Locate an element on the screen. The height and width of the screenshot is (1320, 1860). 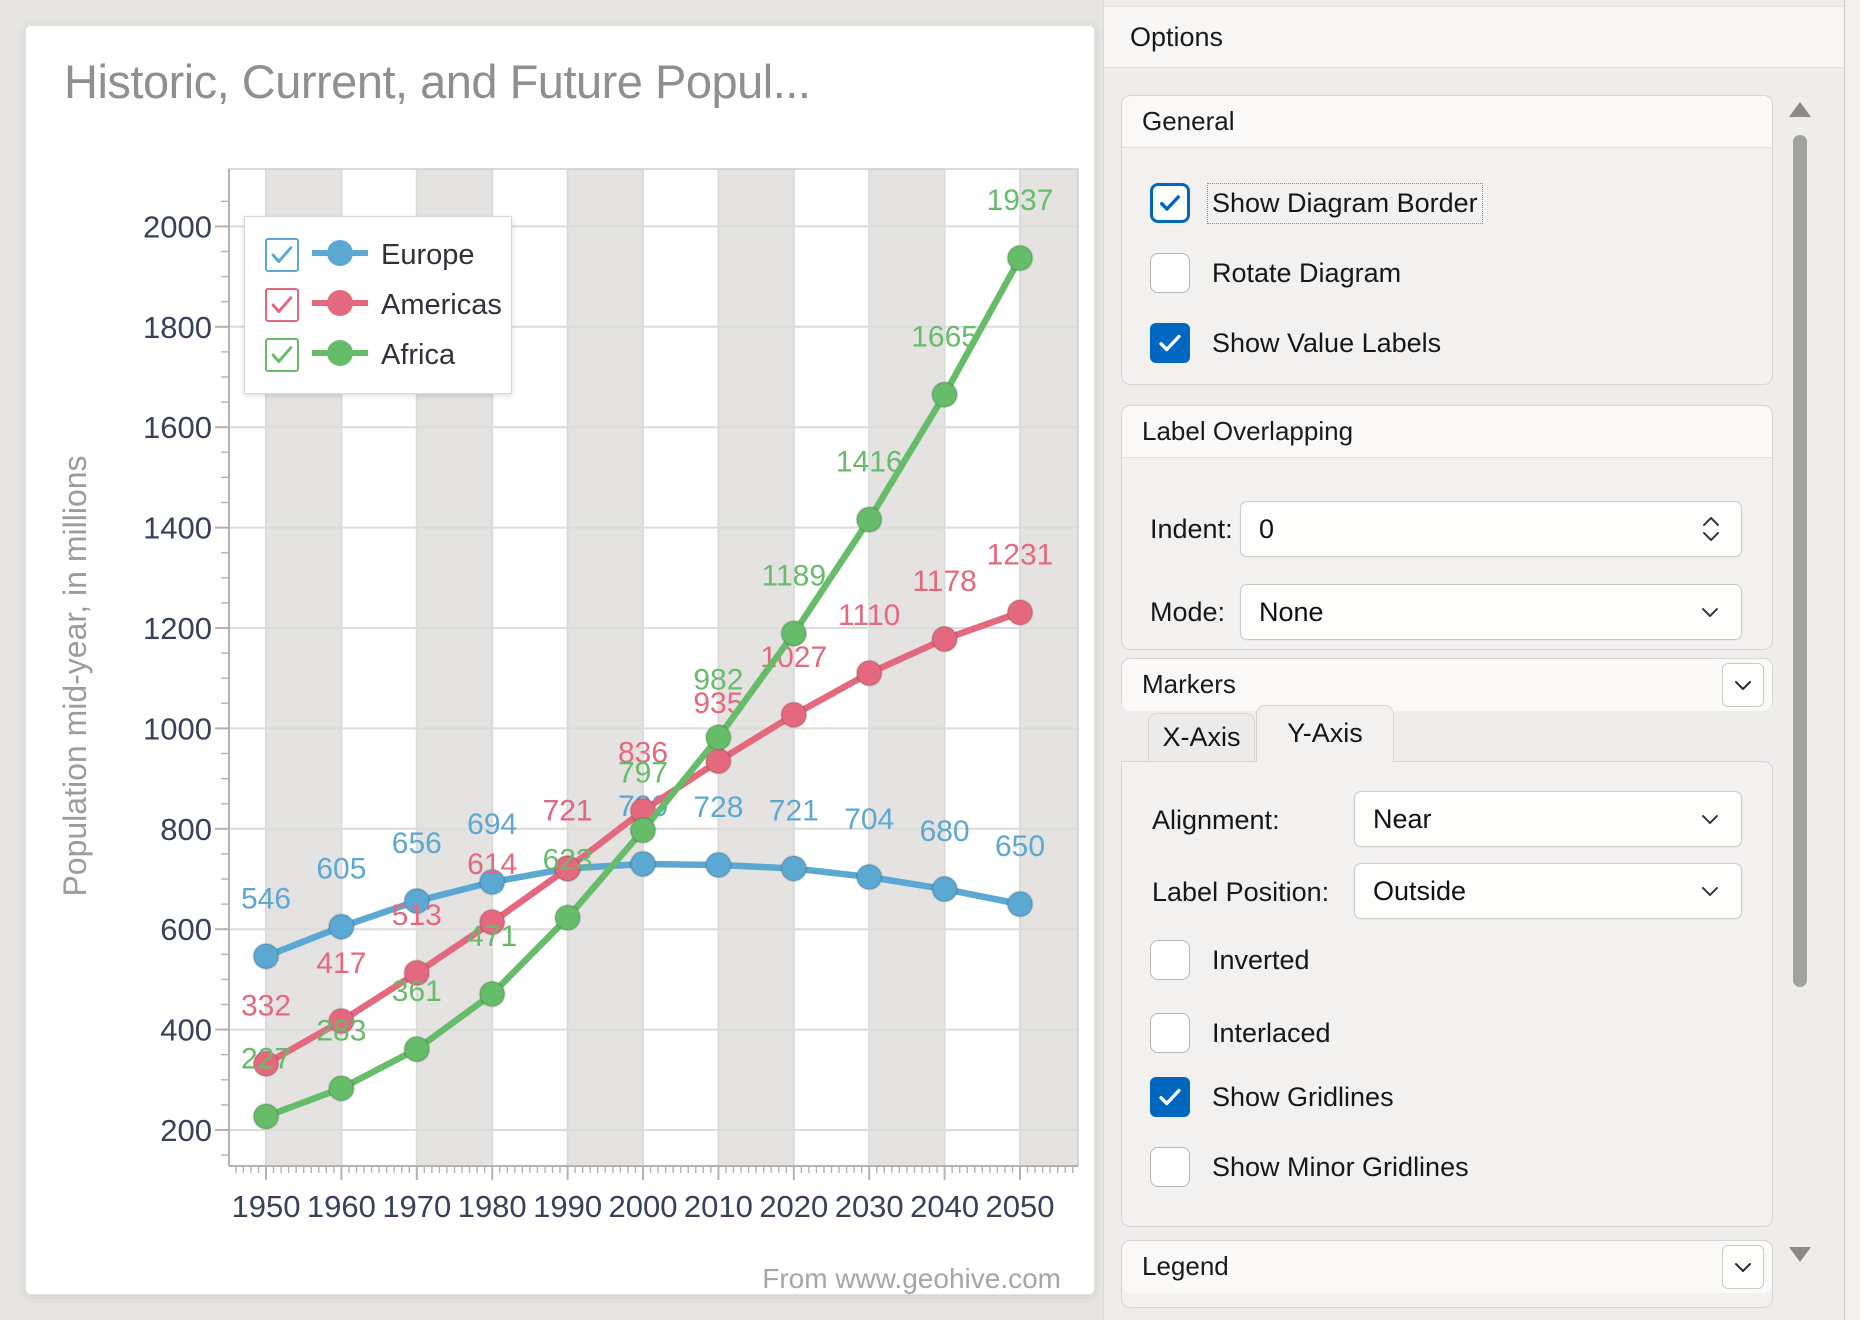
checkbox-inverted: Inverted is located at coordinates (1230, 960).